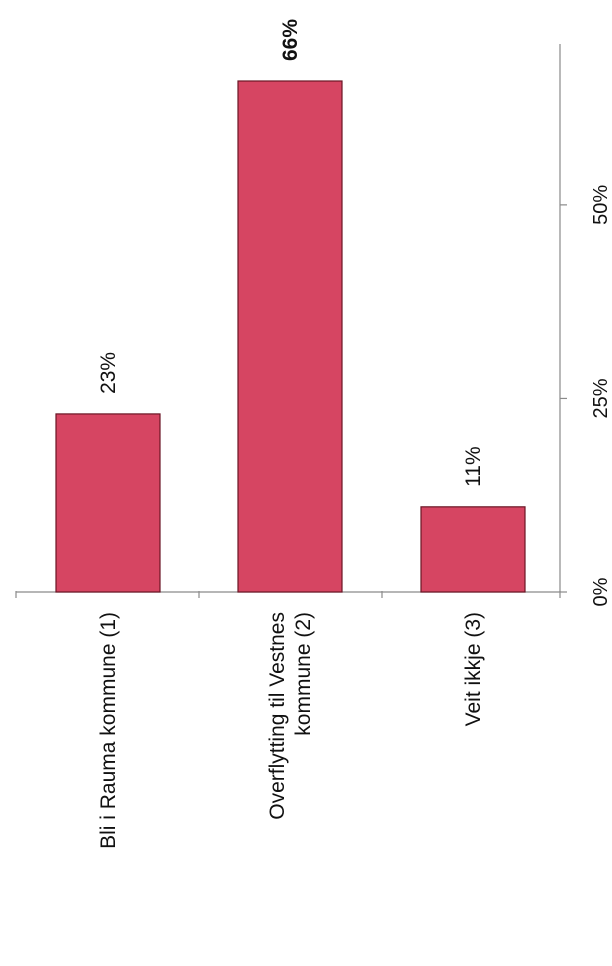  I want to click on category-label-line: kommune (2), so click(303, 674).